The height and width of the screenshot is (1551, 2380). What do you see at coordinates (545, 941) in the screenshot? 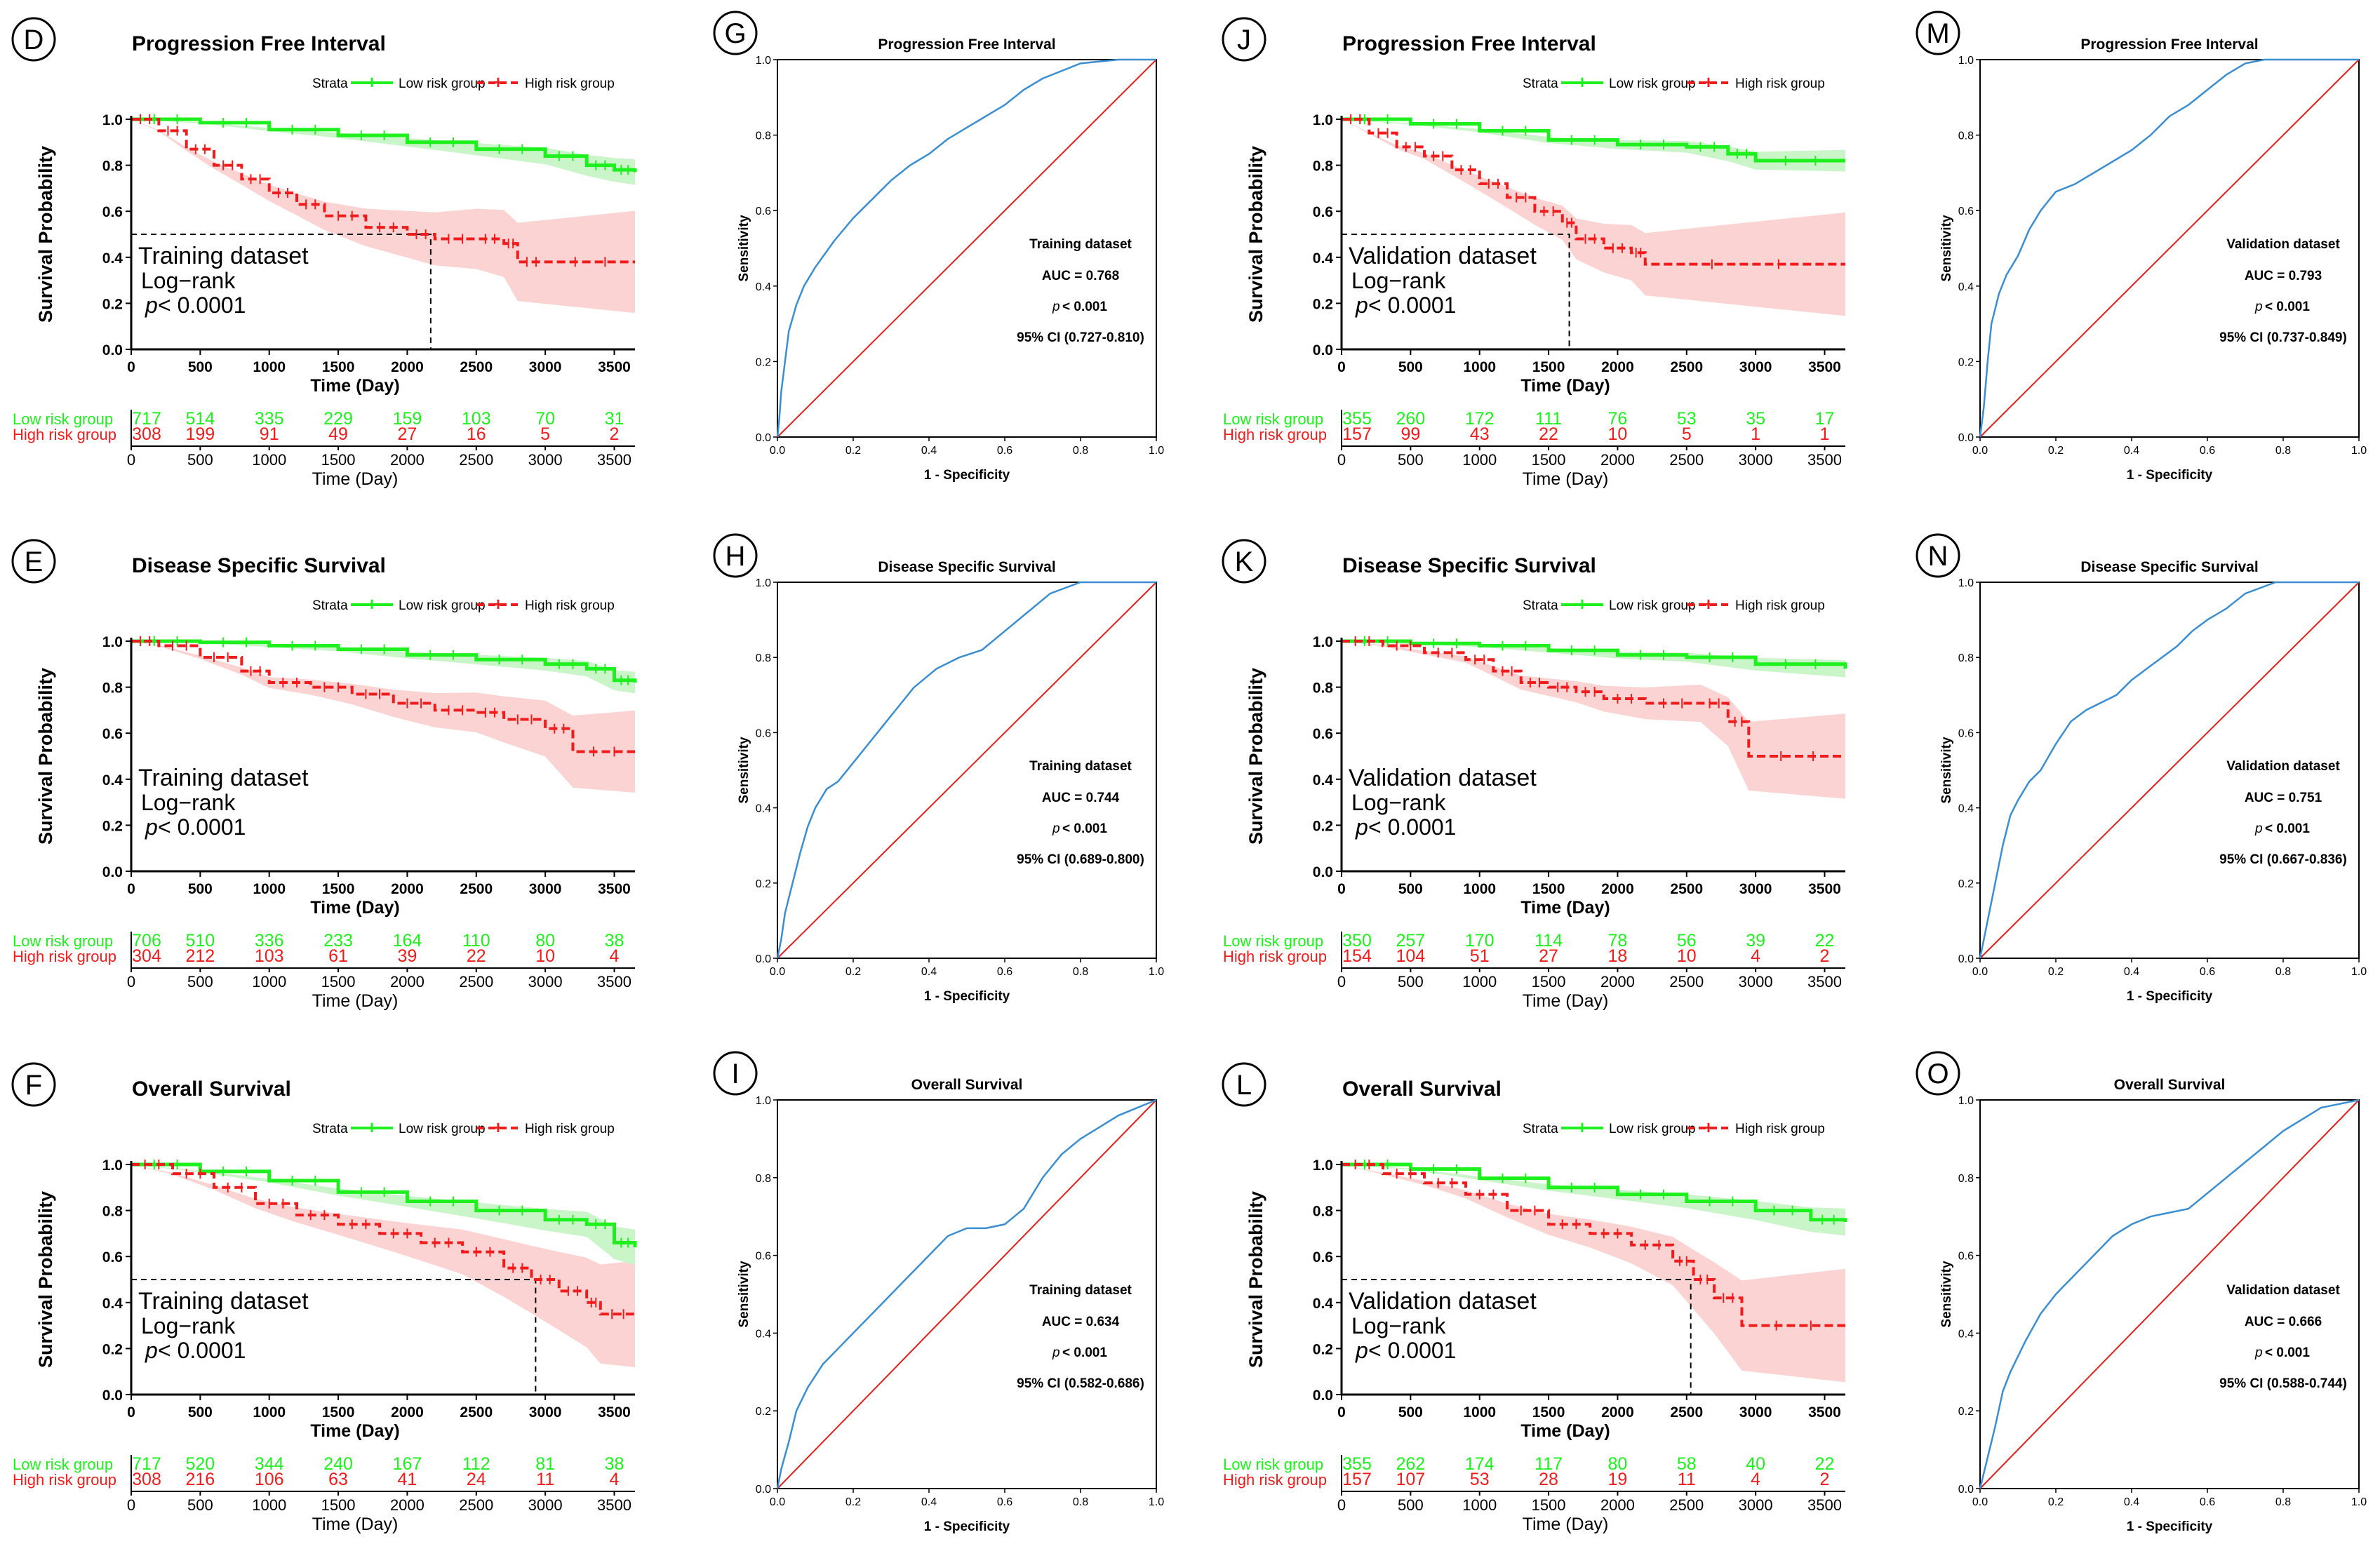
I see `risk-count-low: 80` at bounding box center [545, 941].